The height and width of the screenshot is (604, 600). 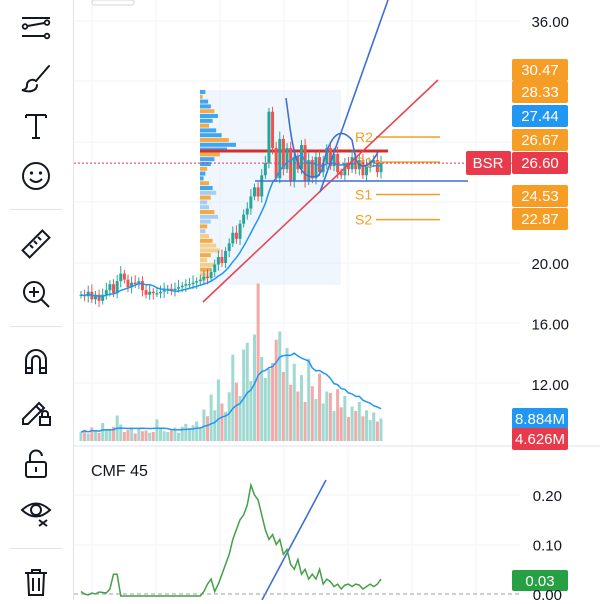 I want to click on trend-line-blue, so click(x=354, y=96).